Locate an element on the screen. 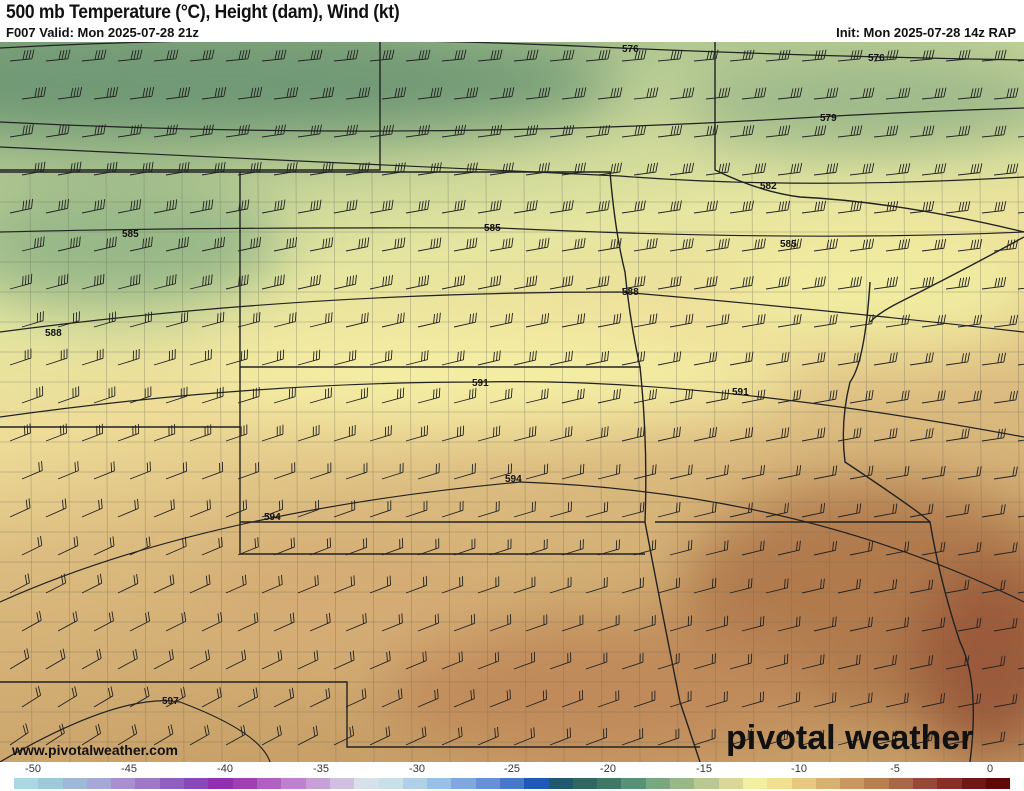 Image resolution: width=1024 pixels, height=791 pixels. colorbar-tick: -5 is located at coordinates (895, 769).